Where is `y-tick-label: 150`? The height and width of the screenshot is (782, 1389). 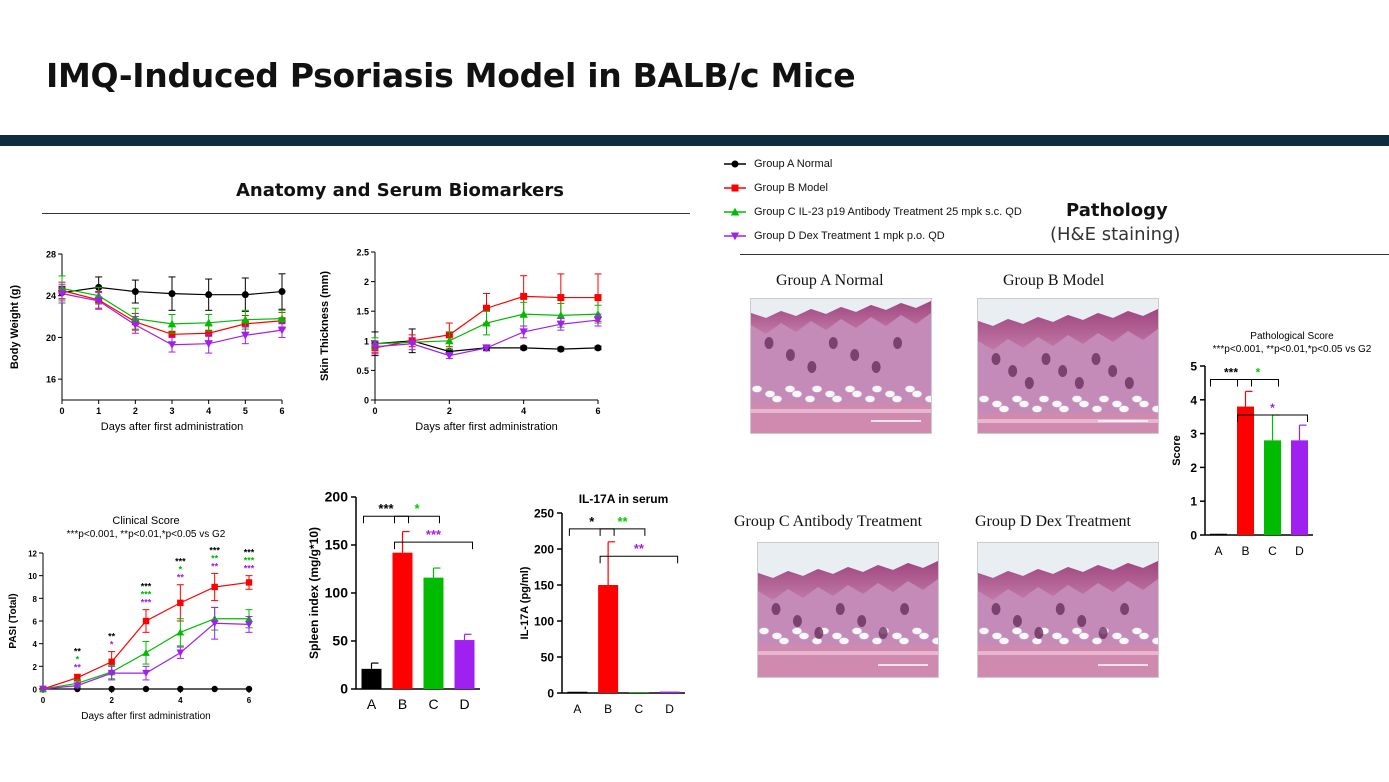 y-tick-label: 150 is located at coordinates (544, 586).